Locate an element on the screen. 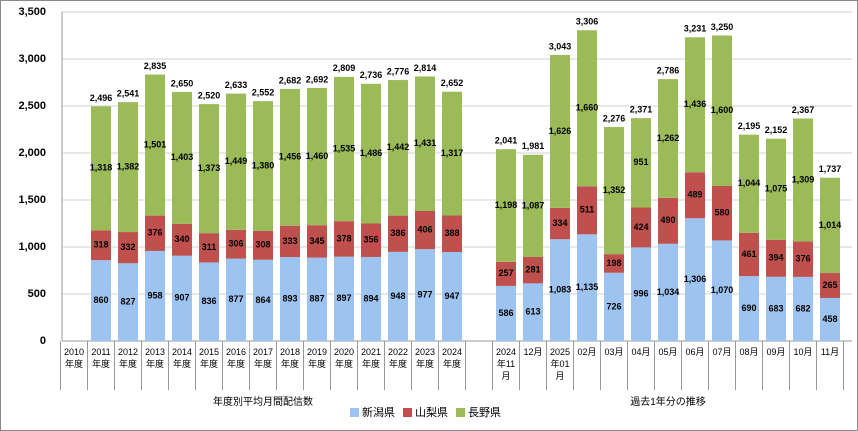 The image size is (858, 431). data-label: 198 is located at coordinates (613, 263).